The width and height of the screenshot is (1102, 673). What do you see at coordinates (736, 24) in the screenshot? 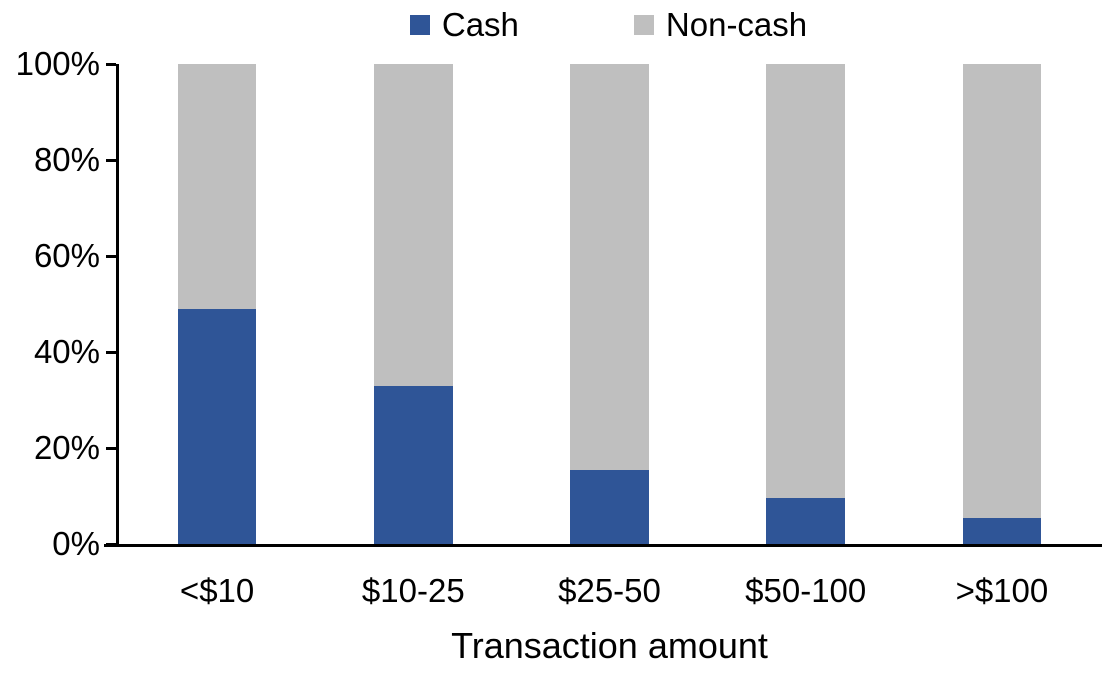
I see `legend-label: Non-cash` at bounding box center [736, 24].